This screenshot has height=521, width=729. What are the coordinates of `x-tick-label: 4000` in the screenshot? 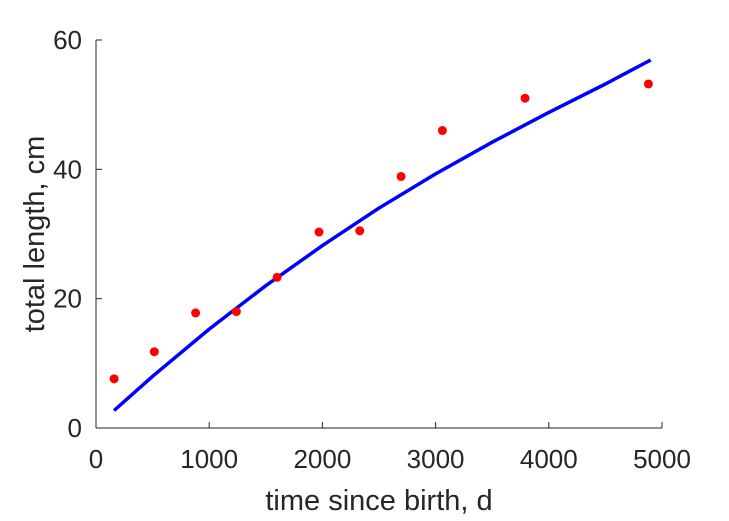 It's located at (549, 459).